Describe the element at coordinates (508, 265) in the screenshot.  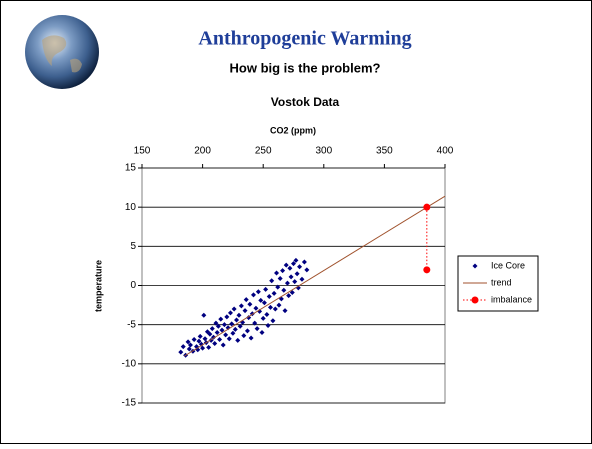
I see `legend-label: Ice Core` at that location.